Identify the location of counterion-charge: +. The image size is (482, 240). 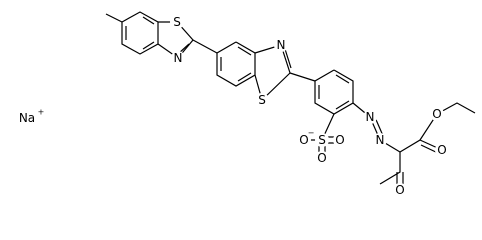
(41, 112).